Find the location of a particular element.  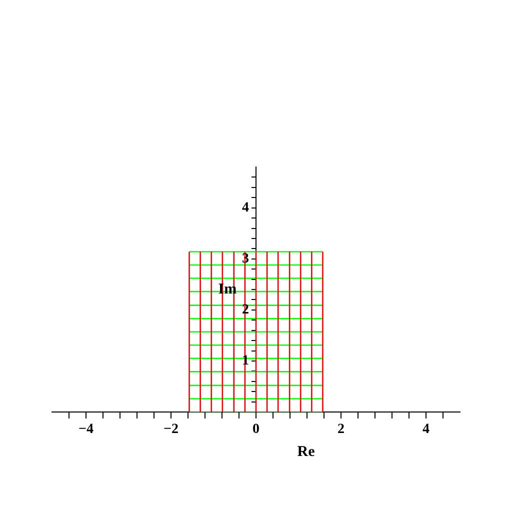

x-tick-label: 0 is located at coordinates (256, 430).